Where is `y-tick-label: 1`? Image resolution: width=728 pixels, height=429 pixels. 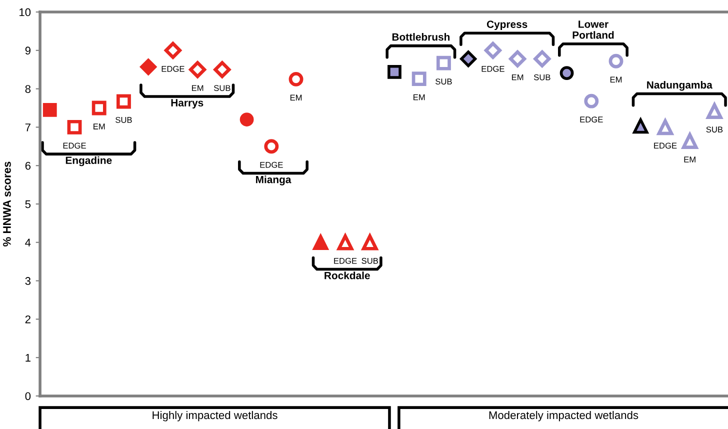
y-tick-label: 1 is located at coordinates (28, 358).